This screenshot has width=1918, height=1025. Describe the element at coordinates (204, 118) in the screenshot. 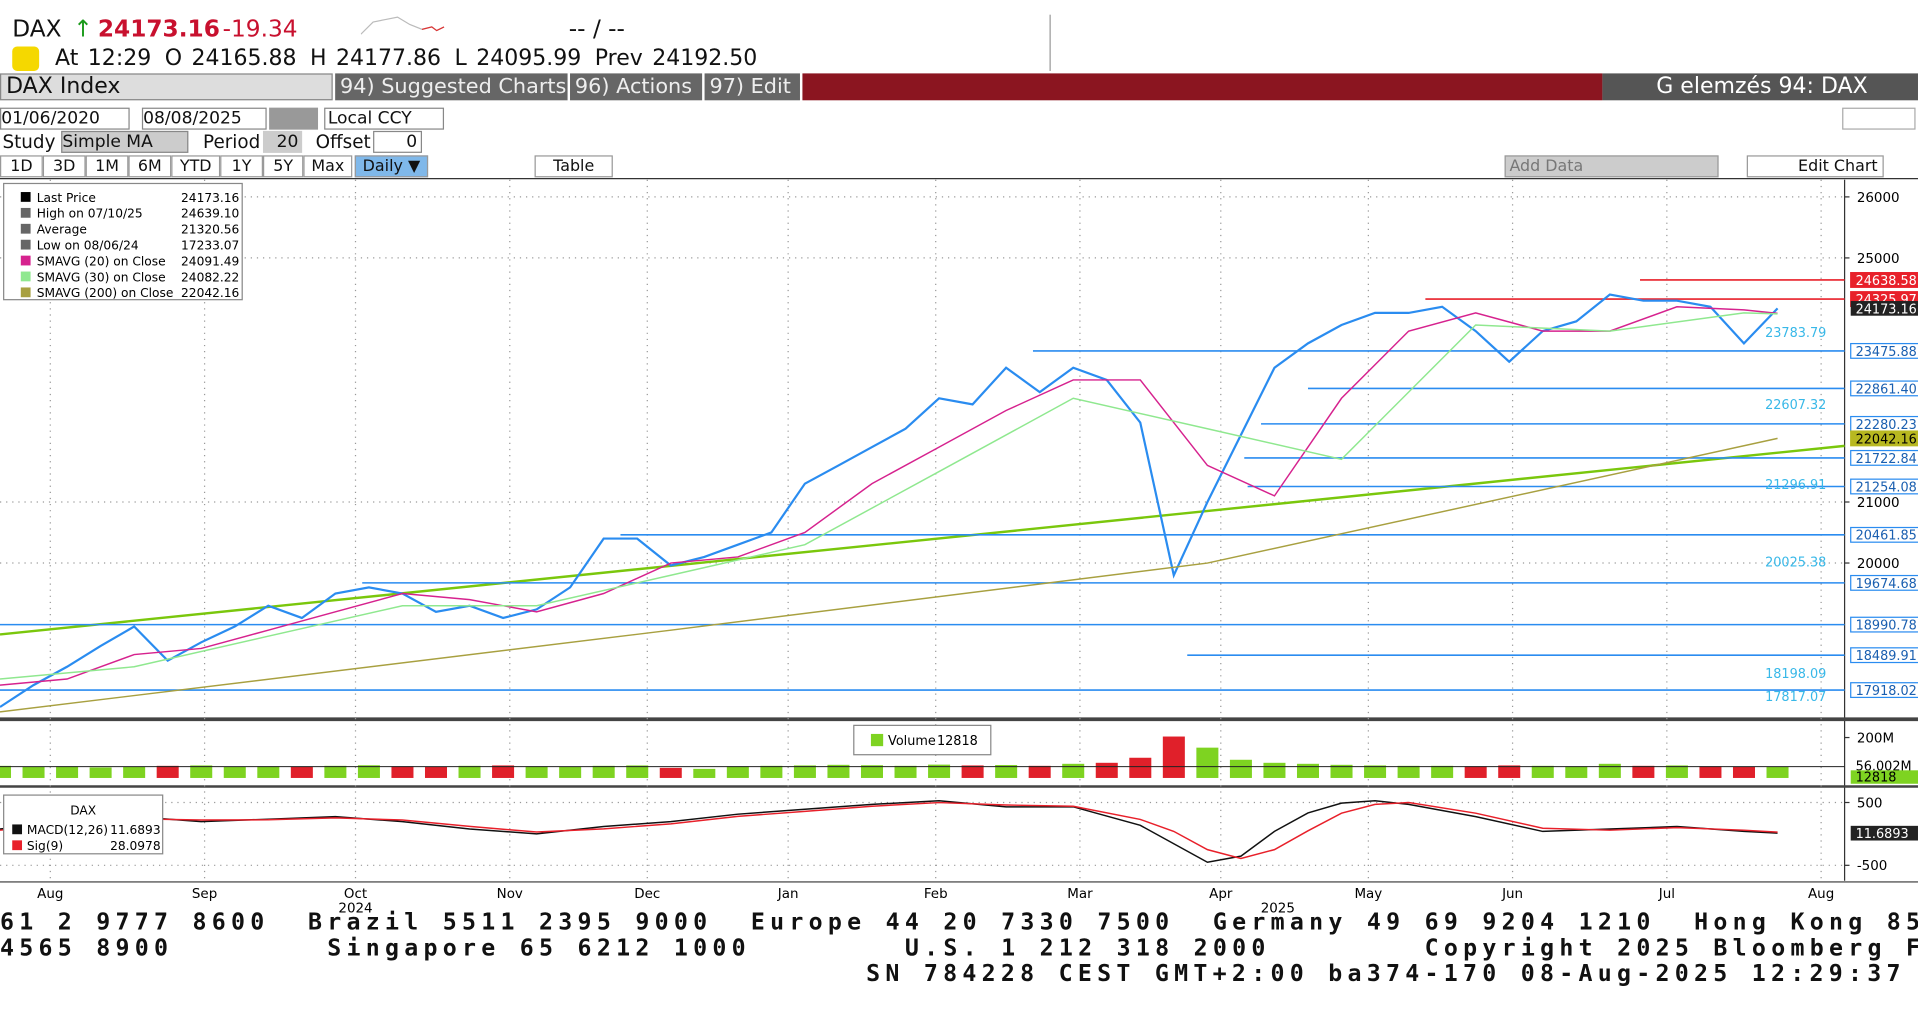

I see `end-date: 08/08/2025` at that location.